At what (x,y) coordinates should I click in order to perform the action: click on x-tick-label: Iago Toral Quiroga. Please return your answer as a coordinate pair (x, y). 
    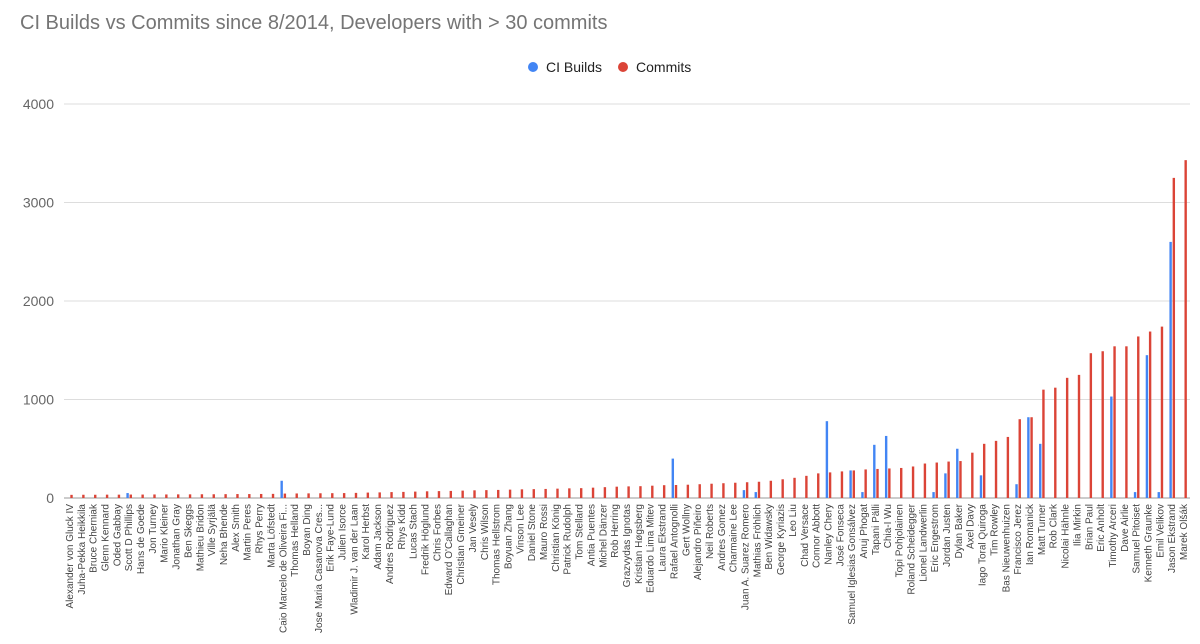
    Looking at the image, I should click on (983, 545).